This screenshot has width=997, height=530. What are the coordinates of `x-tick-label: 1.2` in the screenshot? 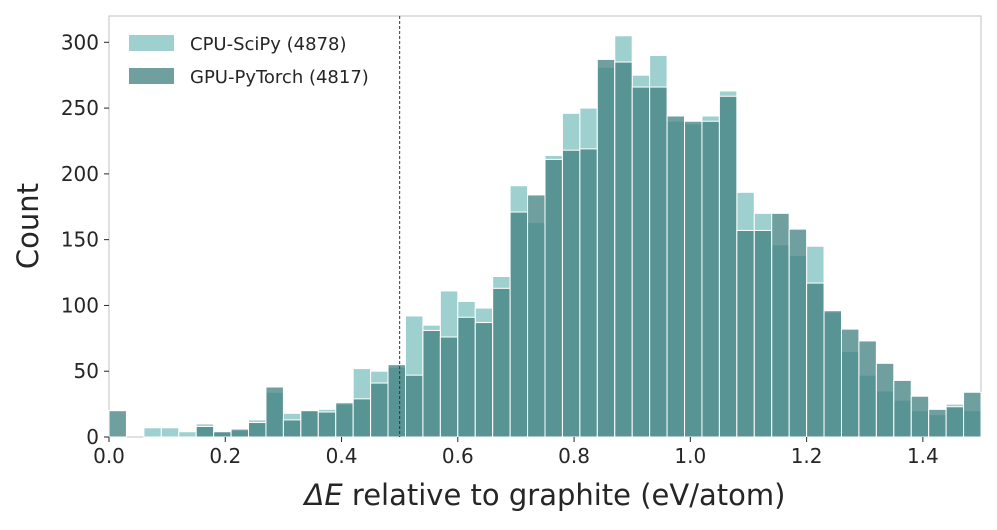 It's located at (807, 456).